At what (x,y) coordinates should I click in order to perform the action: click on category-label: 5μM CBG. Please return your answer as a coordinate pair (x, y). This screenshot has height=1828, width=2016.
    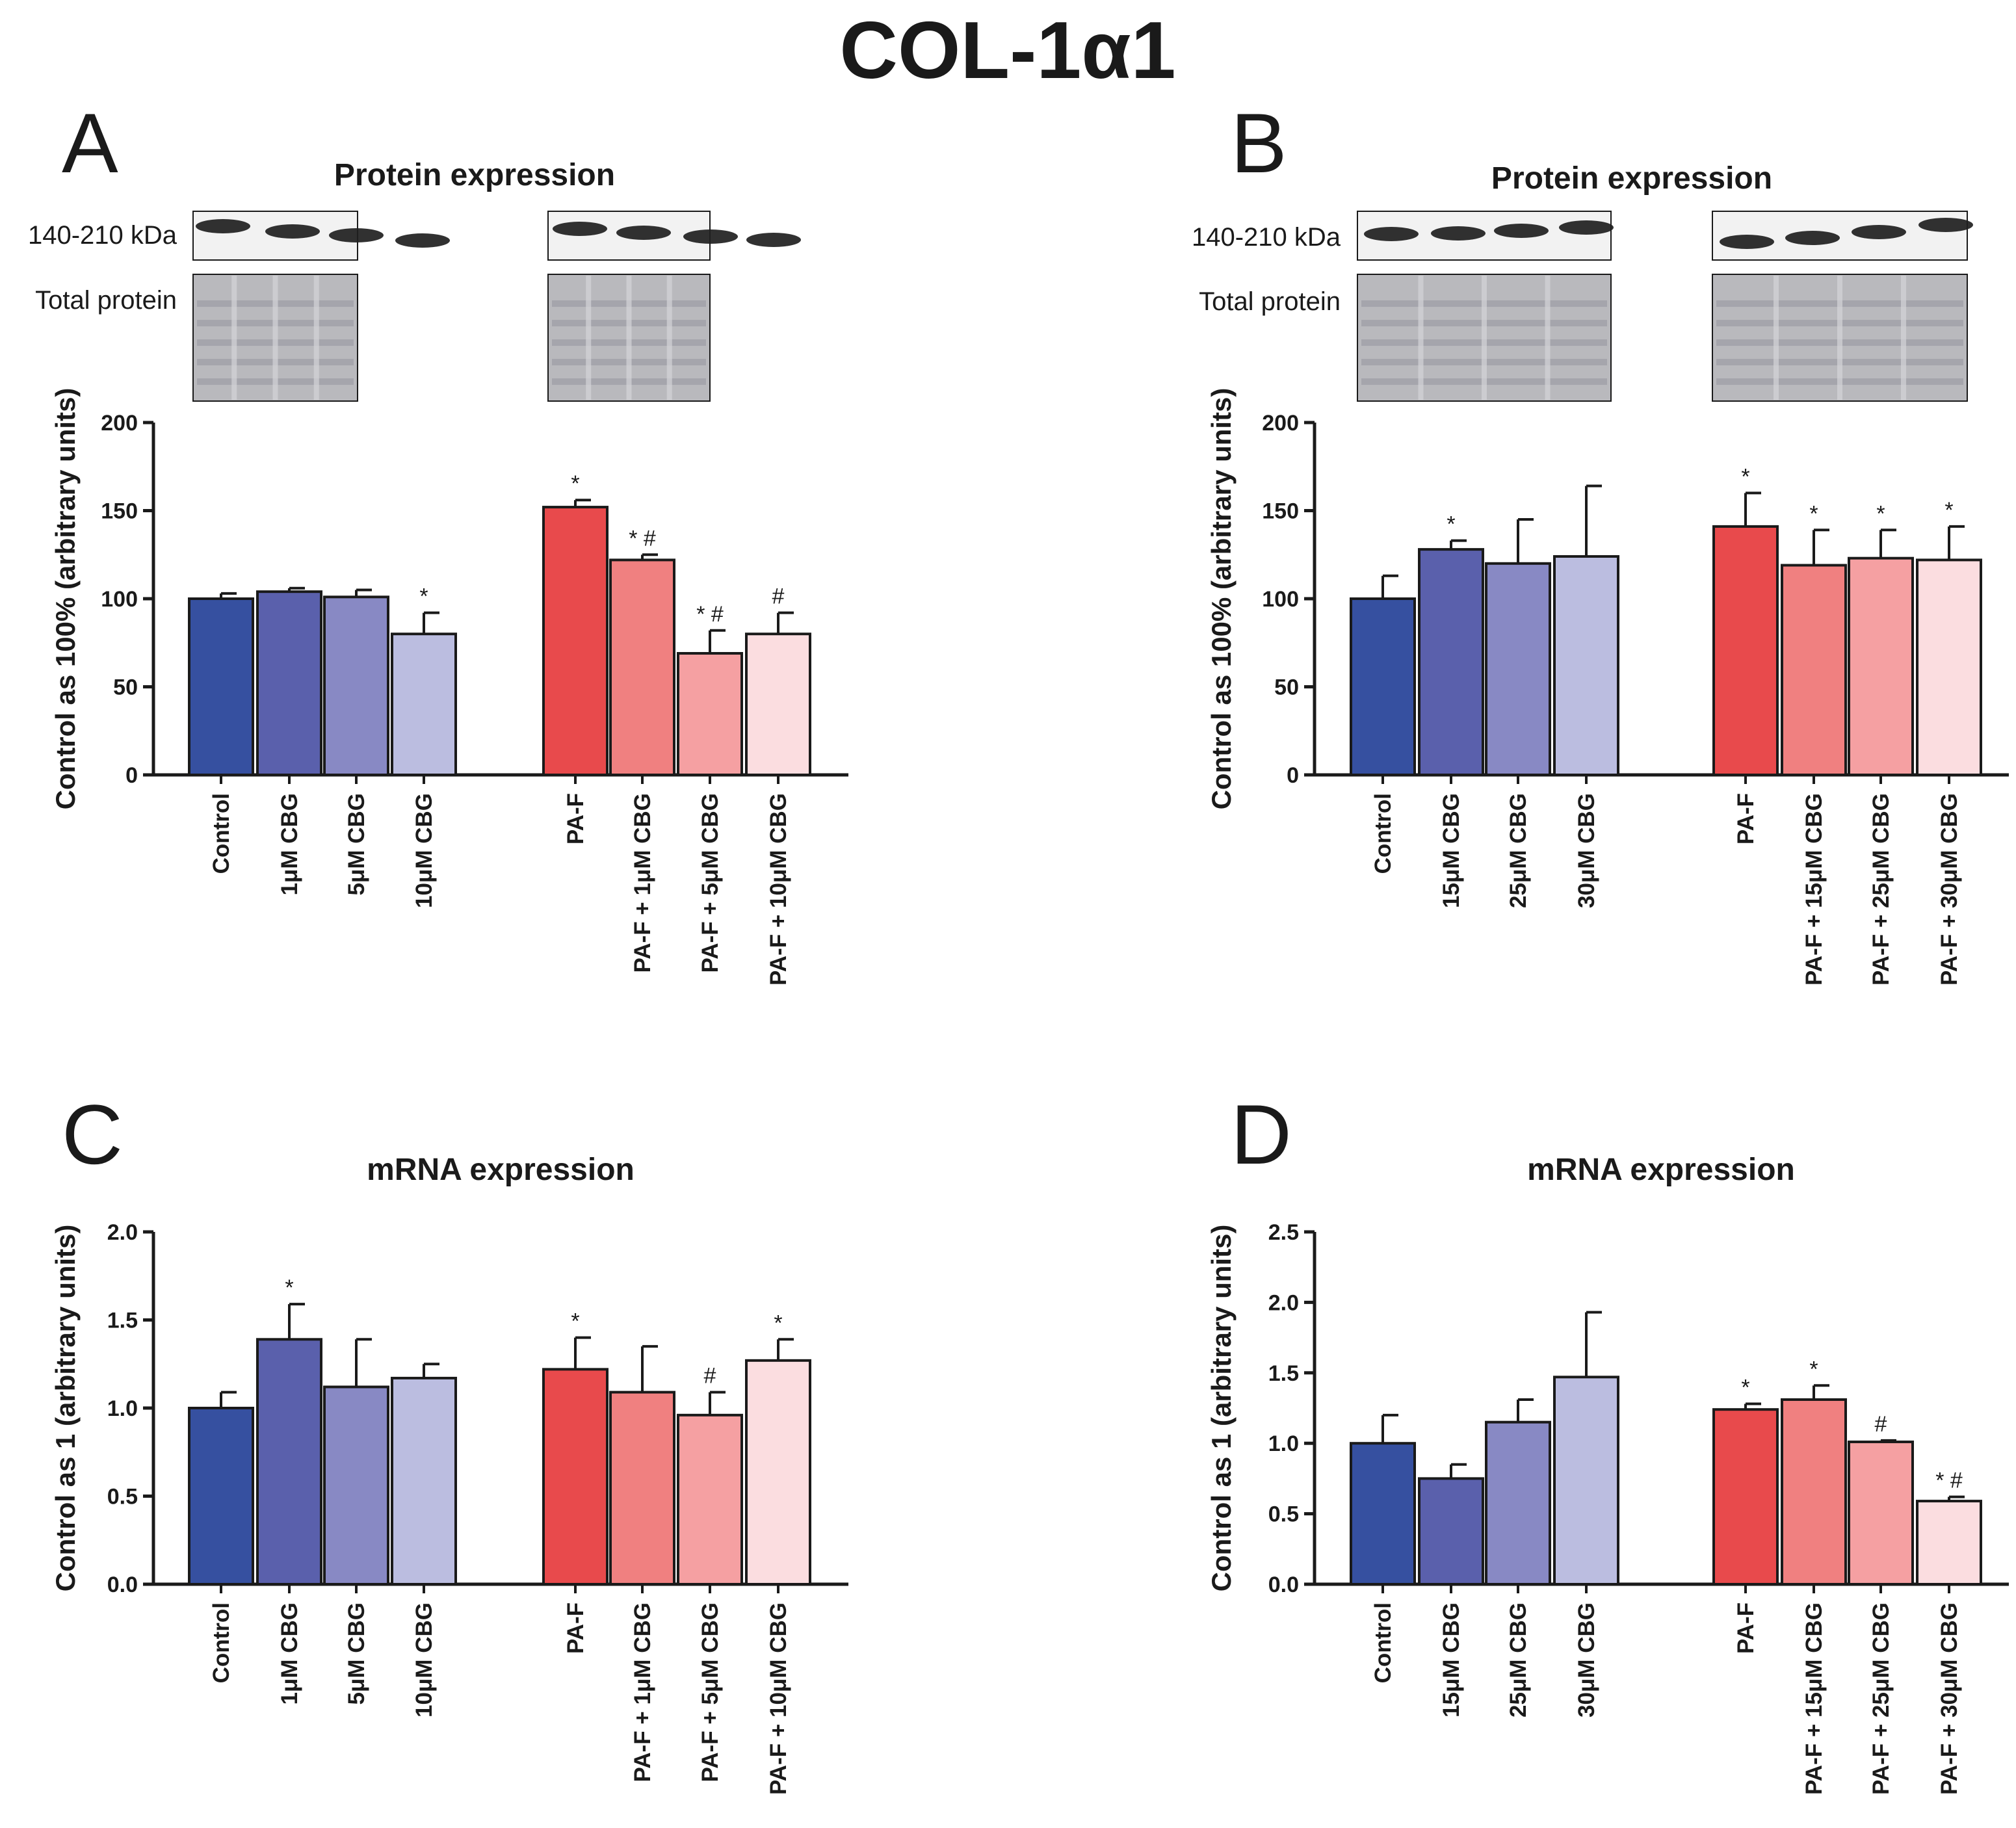
    Looking at the image, I should click on (356, 844).